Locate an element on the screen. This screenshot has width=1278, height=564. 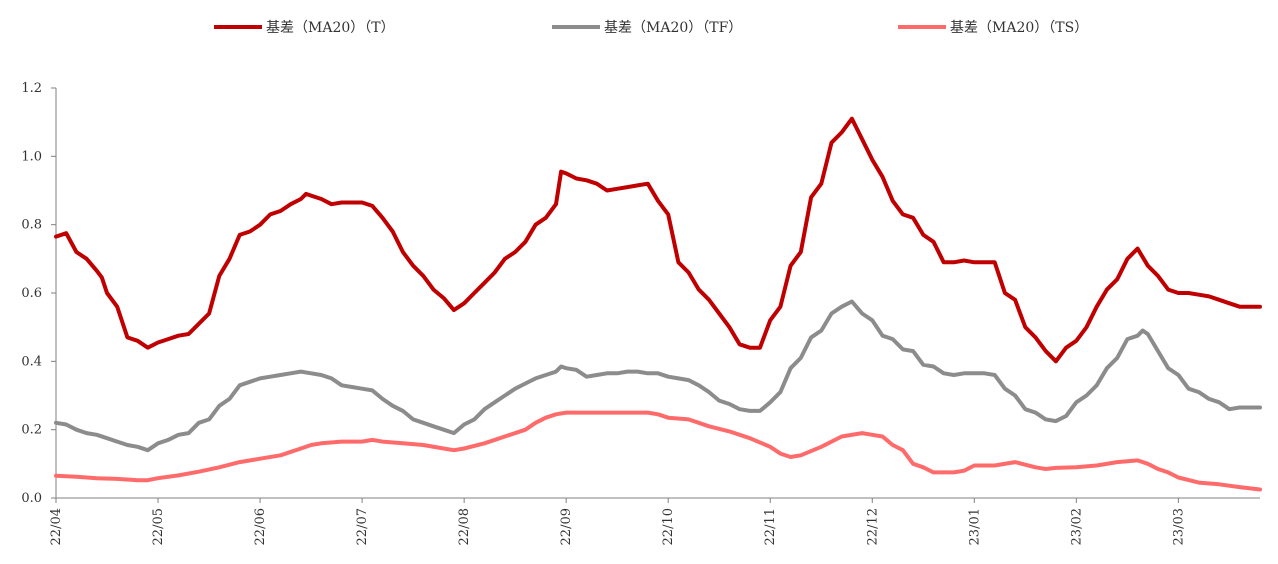
legend: 基差（MA20）（T） 基差（MA20）（TF） 基差（MA20）（TS） is located at coordinates (651, 27).